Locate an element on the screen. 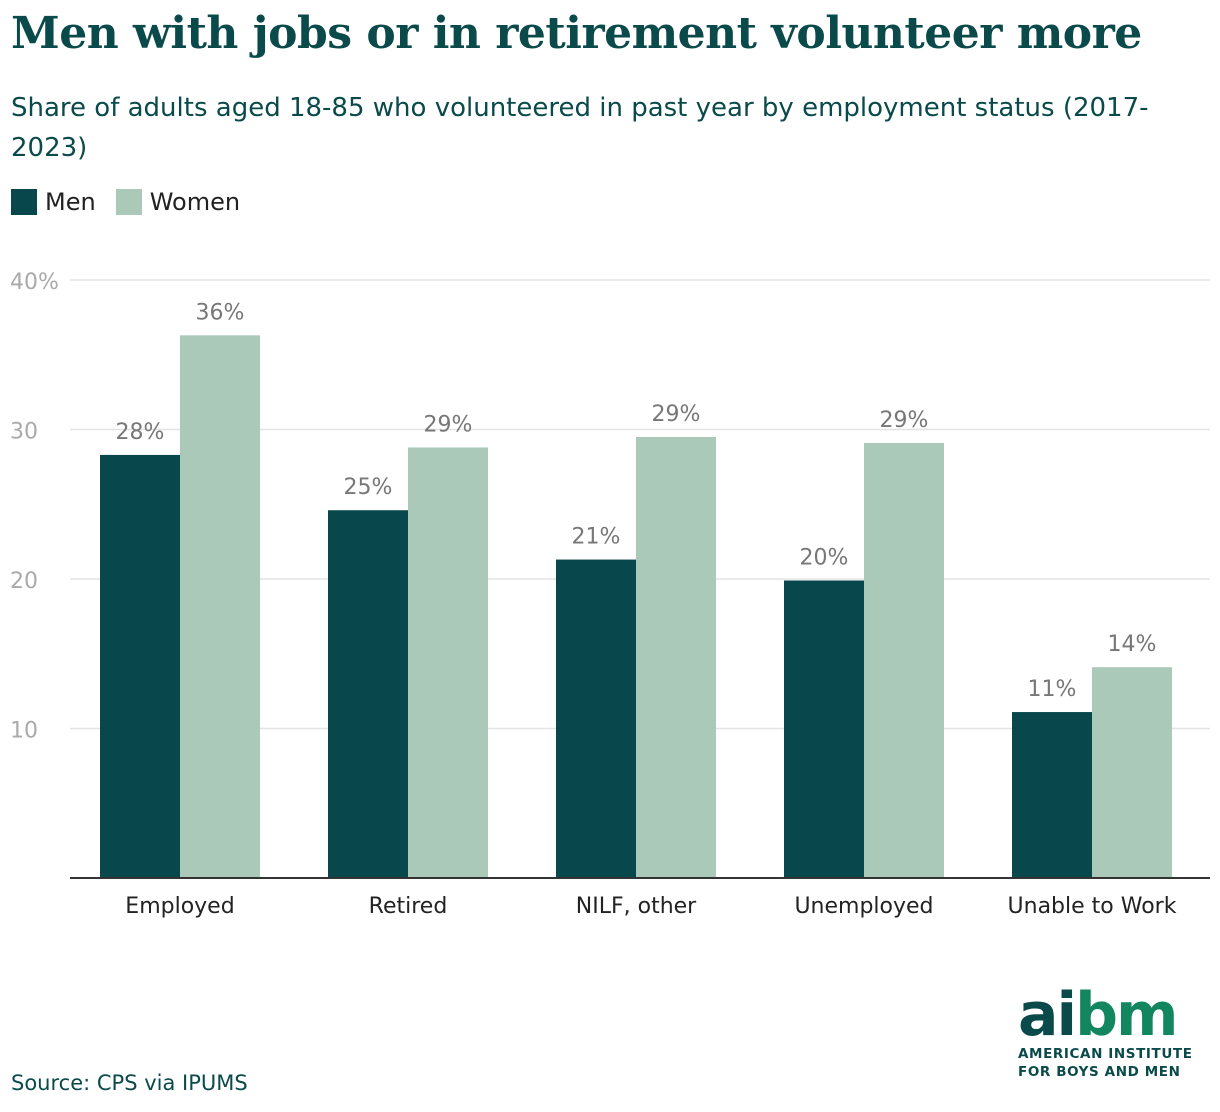  source-note: Source: CPS via IPUMS is located at coordinates (129, 1083).